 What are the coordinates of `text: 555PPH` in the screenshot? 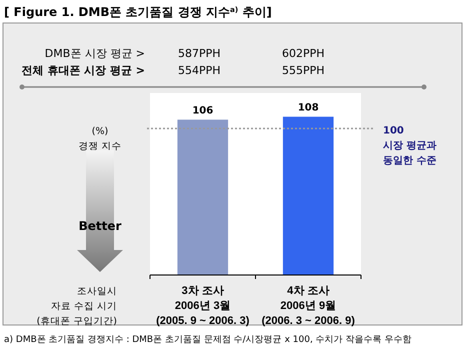 It's located at (303, 70).